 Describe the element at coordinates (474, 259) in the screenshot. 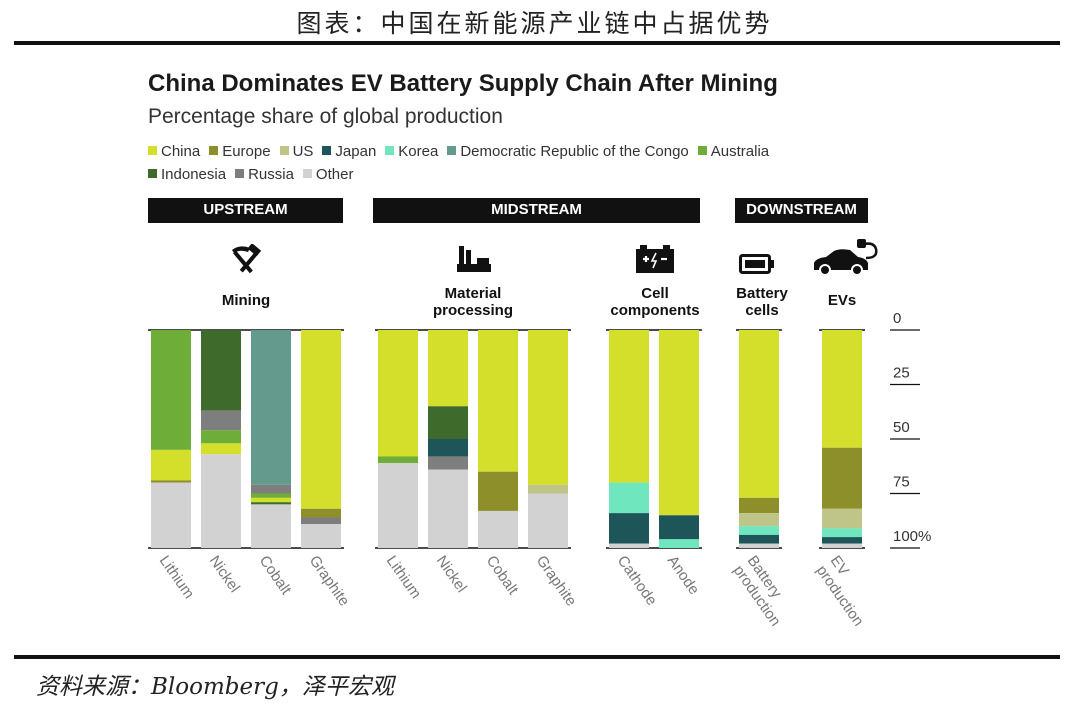

I see `factory-icon` at that location.